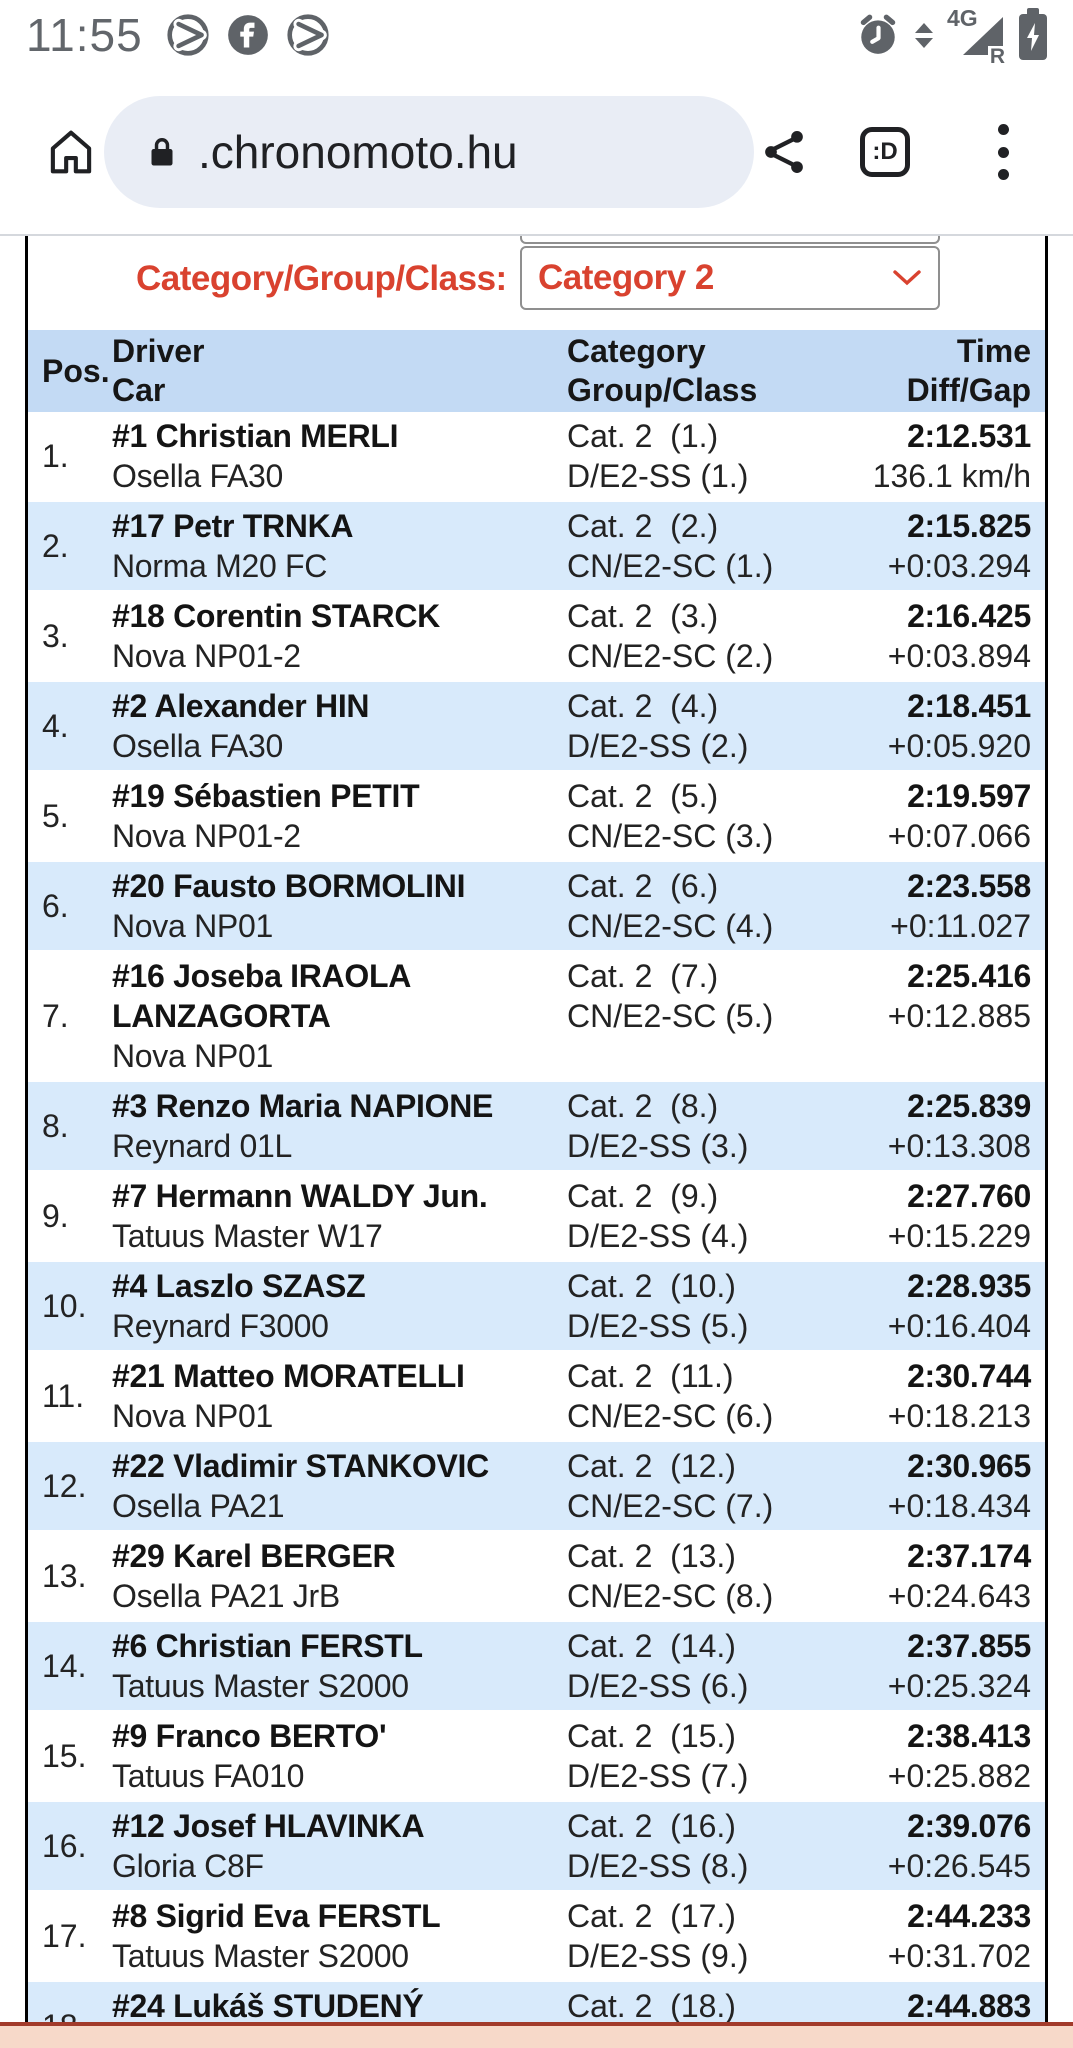 The width and height of the screenshot is (1073, 2048). Describe the element at coordinates (709, 1396) in the screenshot. I see `row-category-class: Cat. 2 (11.) CN/E2-SC (6.)` at that location.